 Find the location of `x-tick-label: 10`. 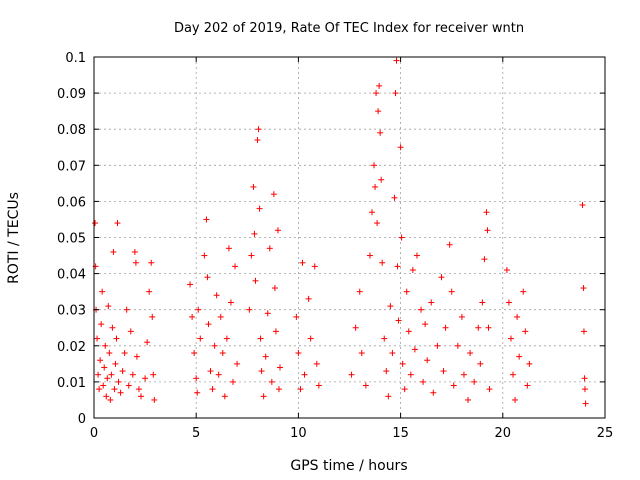

x-tick-label: 10 is located at coordinates (298, 433).